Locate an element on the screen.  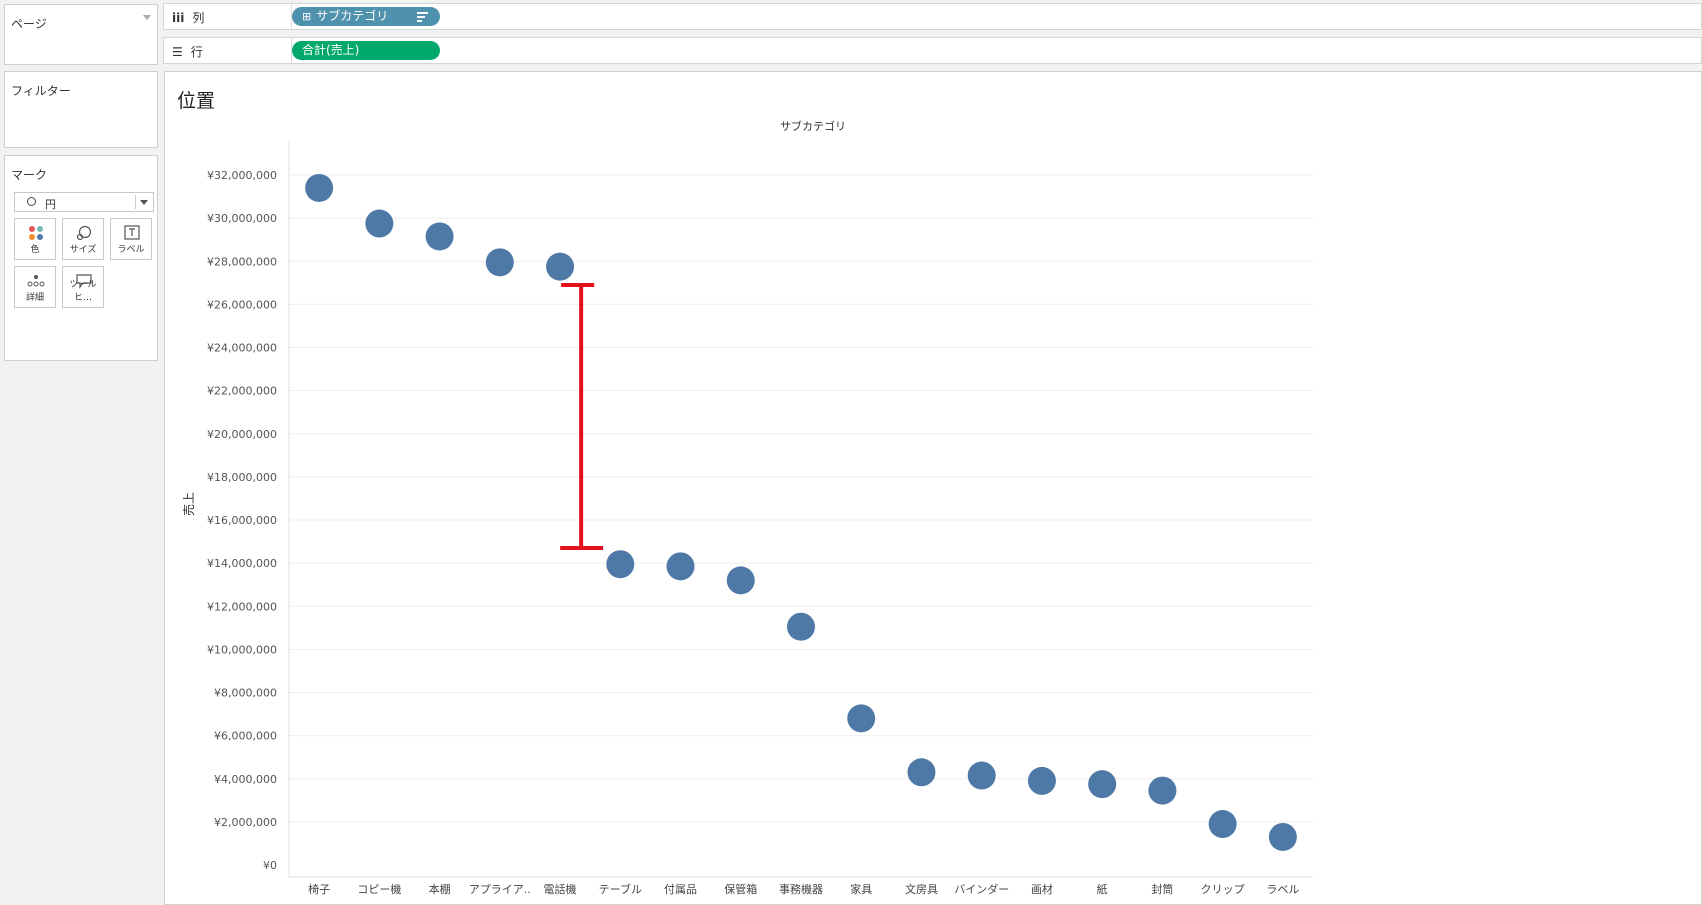
marks-card-title: マーク is located at coordinates (29, 175).